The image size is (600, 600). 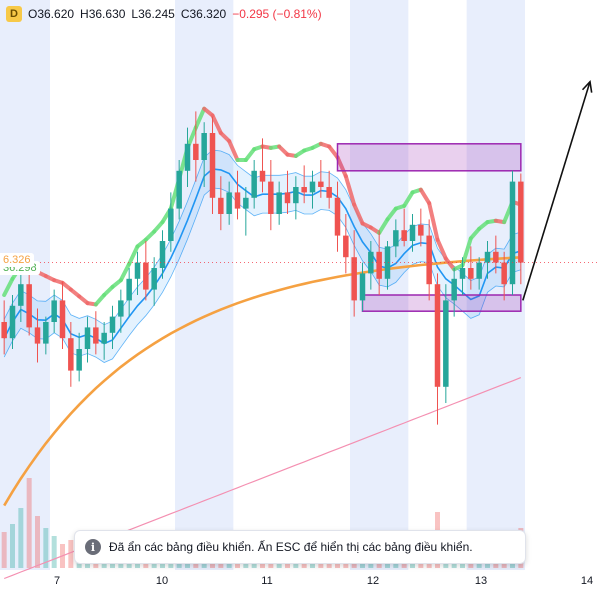 What do you see at coordinates (277, 14) in the screenshot?
I see `change-value: −0.295 (−0.81%)` at bounding box center [277, 14].